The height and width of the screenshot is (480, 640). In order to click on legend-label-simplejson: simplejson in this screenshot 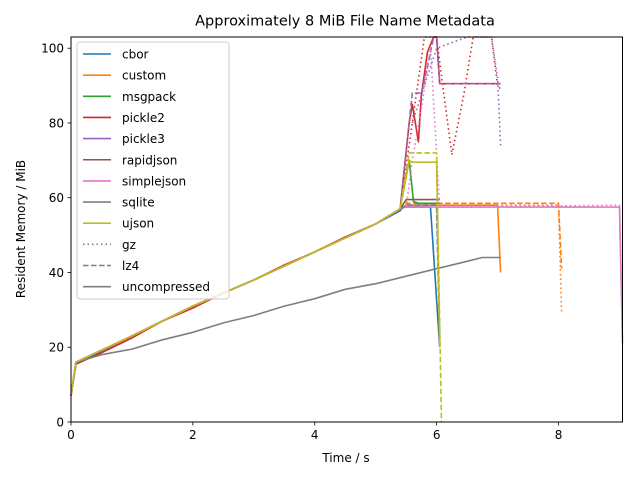, I will do `click(154, 181)`.